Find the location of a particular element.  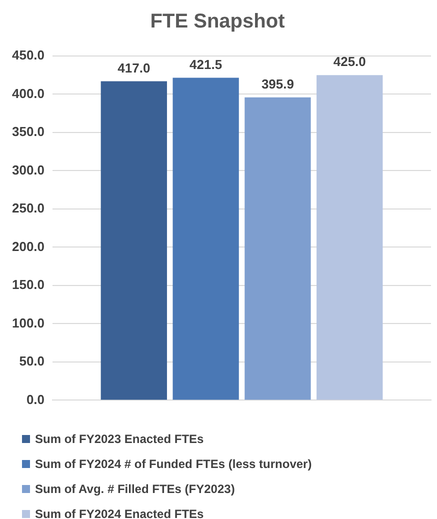

data-label: 421.5 is located at coordinates (206, 64).